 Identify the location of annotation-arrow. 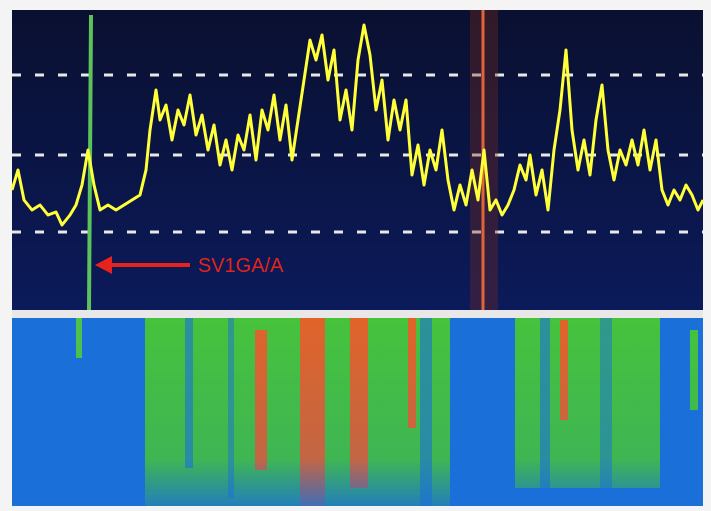
(142, 265).